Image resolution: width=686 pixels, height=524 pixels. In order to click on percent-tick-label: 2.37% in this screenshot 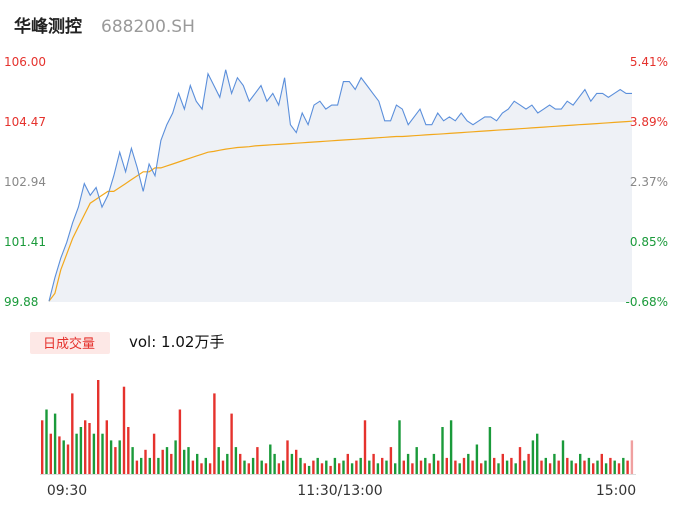, I will do `click(649, 182)`.